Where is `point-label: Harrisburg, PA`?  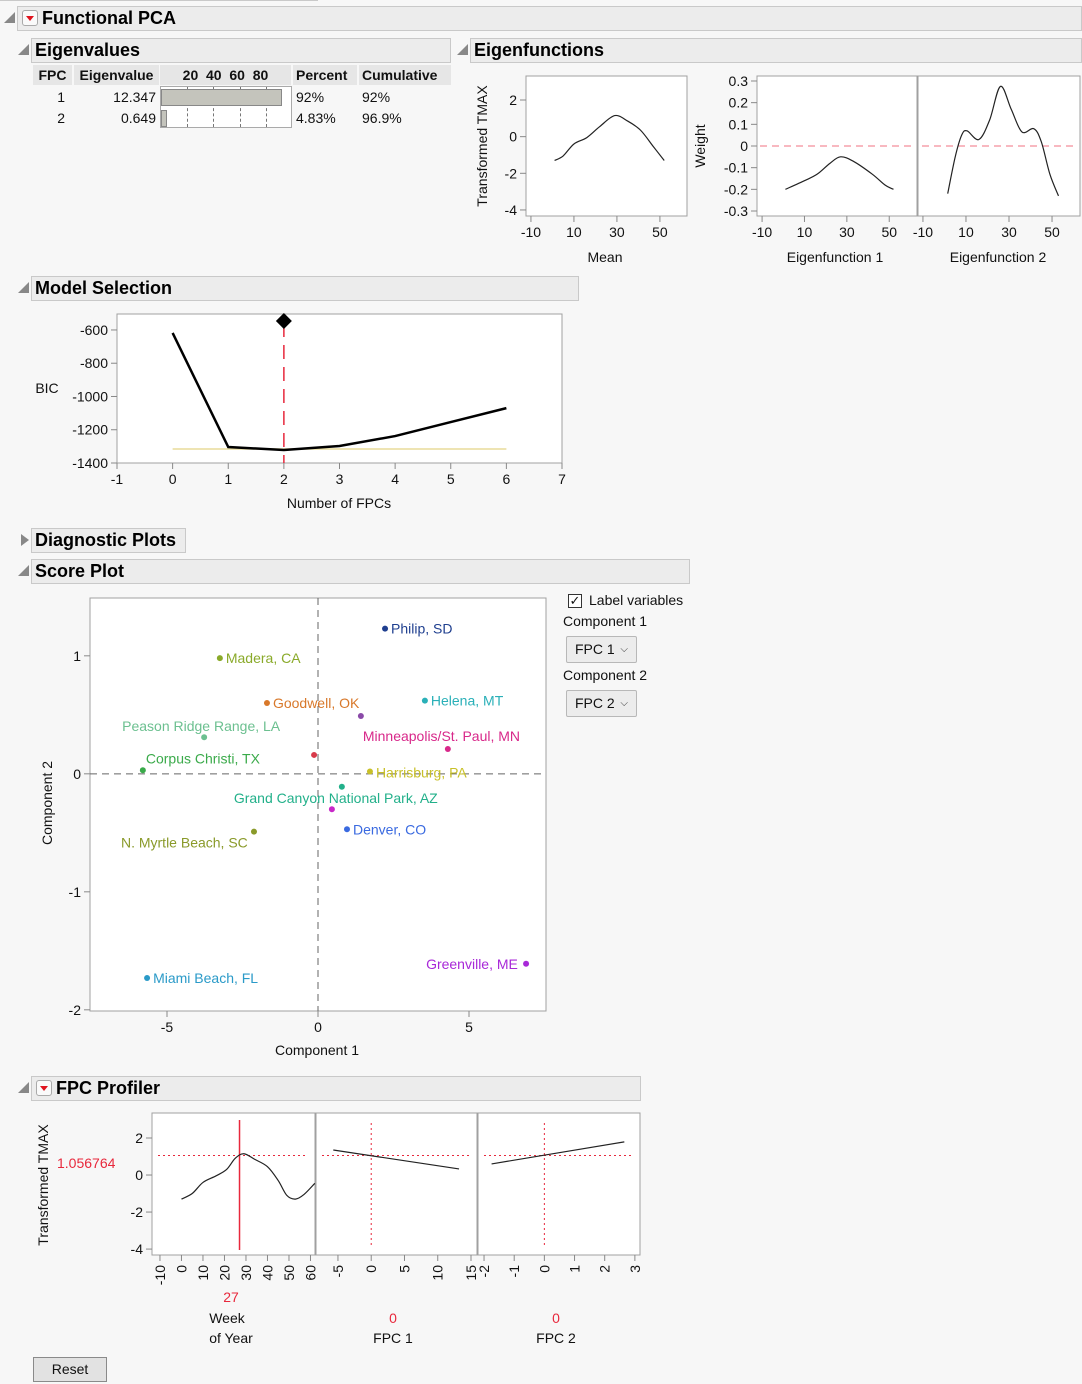
point-label: Harrisburg, PA is located at coordinates (421, 772).